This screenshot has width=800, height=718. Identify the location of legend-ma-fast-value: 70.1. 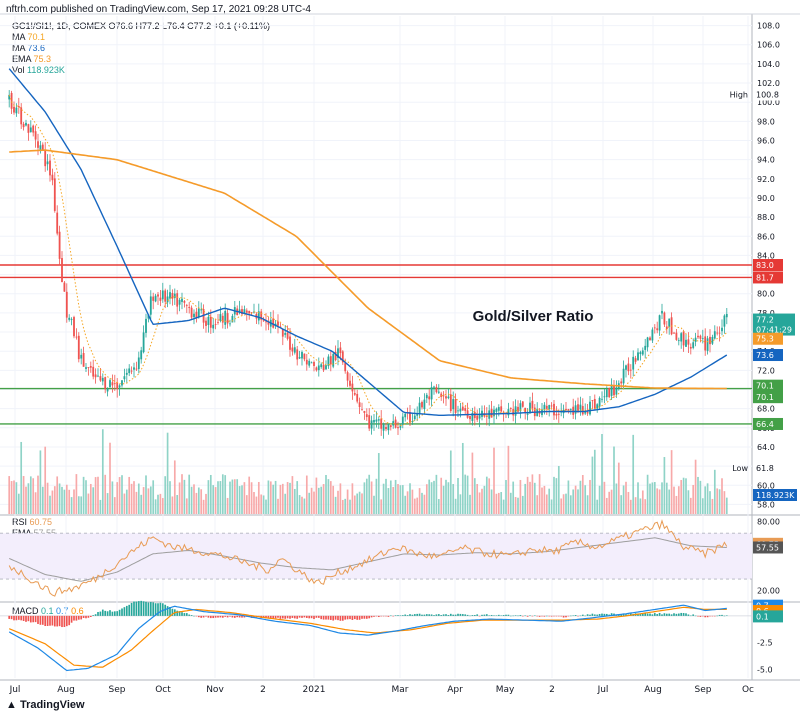
(36, 37).